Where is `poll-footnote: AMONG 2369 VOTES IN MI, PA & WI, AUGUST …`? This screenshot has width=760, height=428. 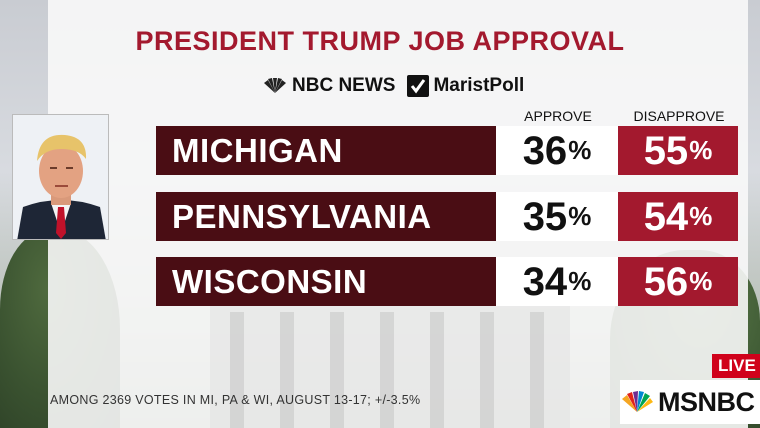
poll-footnote: AMONG 2369 VOTES IN MI, PA & WI, AUGUST … is located at coordinates (235, 400).